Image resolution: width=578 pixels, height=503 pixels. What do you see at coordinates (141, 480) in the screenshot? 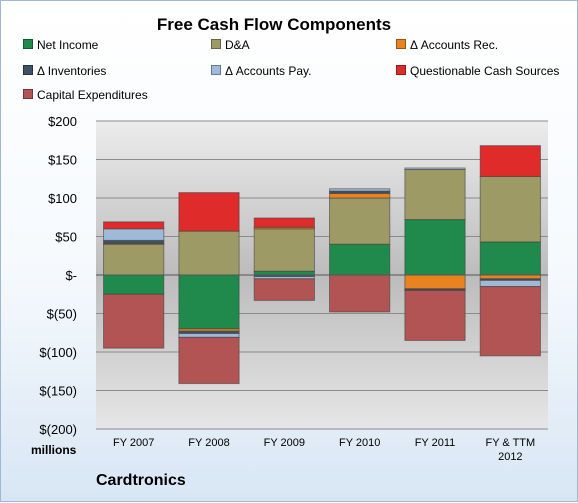
I see `company-label: Cardtronics` at bounding box center [141, 480].